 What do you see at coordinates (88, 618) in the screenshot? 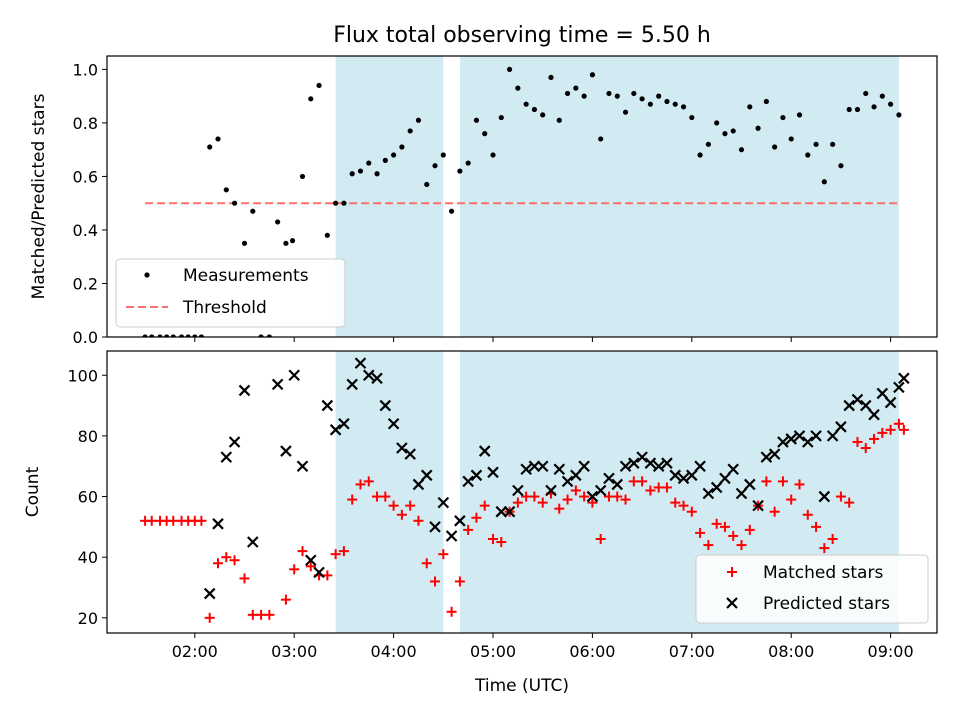
I see `y-tick-label: 20` at bounding box center [88, 618].